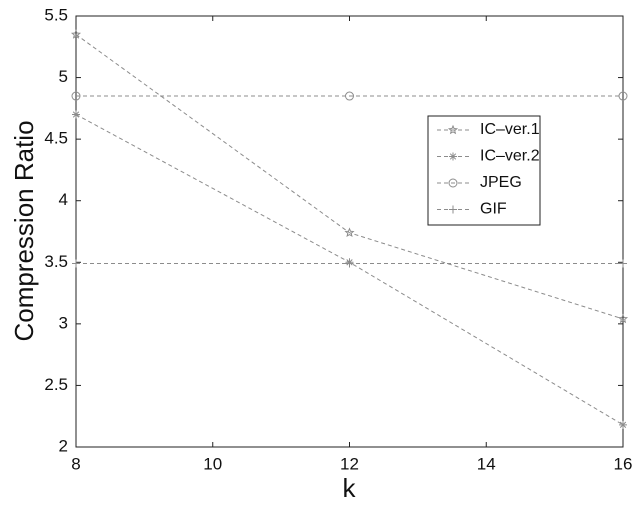 The image size is (640, 505). Describe the element at coordinates (510, 156) in the screenshot. I see `legend-label: IC–ver.2` at that location.